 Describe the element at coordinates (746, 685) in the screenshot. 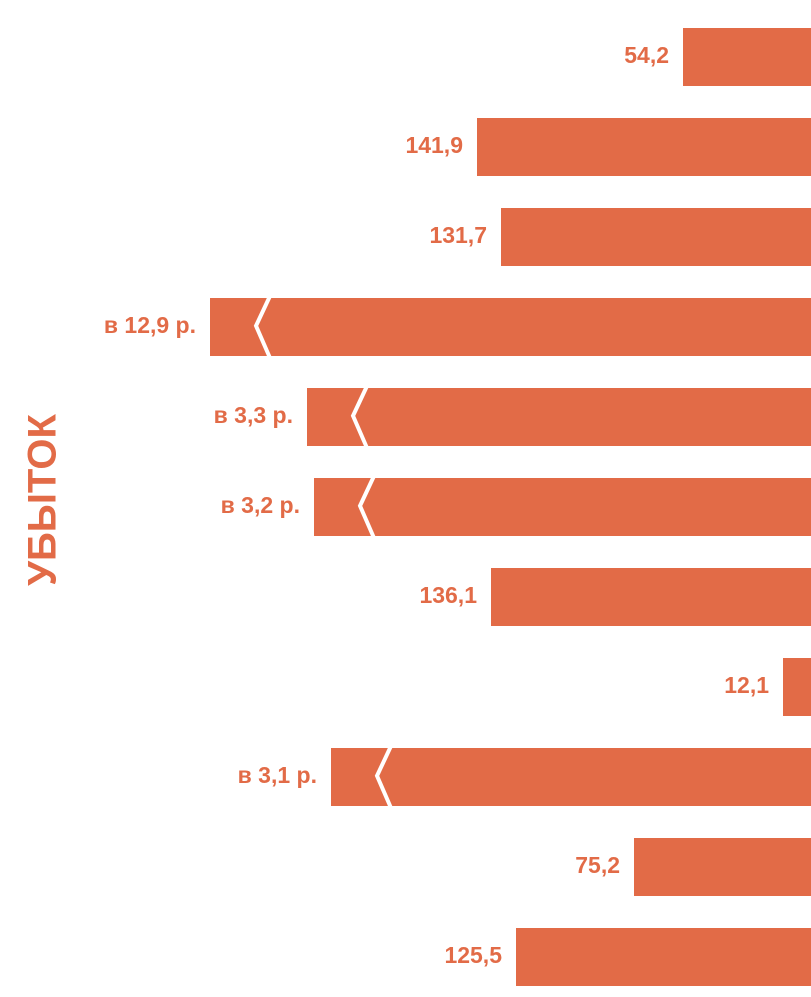

I see `bar-label-8: 12,1` at that location.